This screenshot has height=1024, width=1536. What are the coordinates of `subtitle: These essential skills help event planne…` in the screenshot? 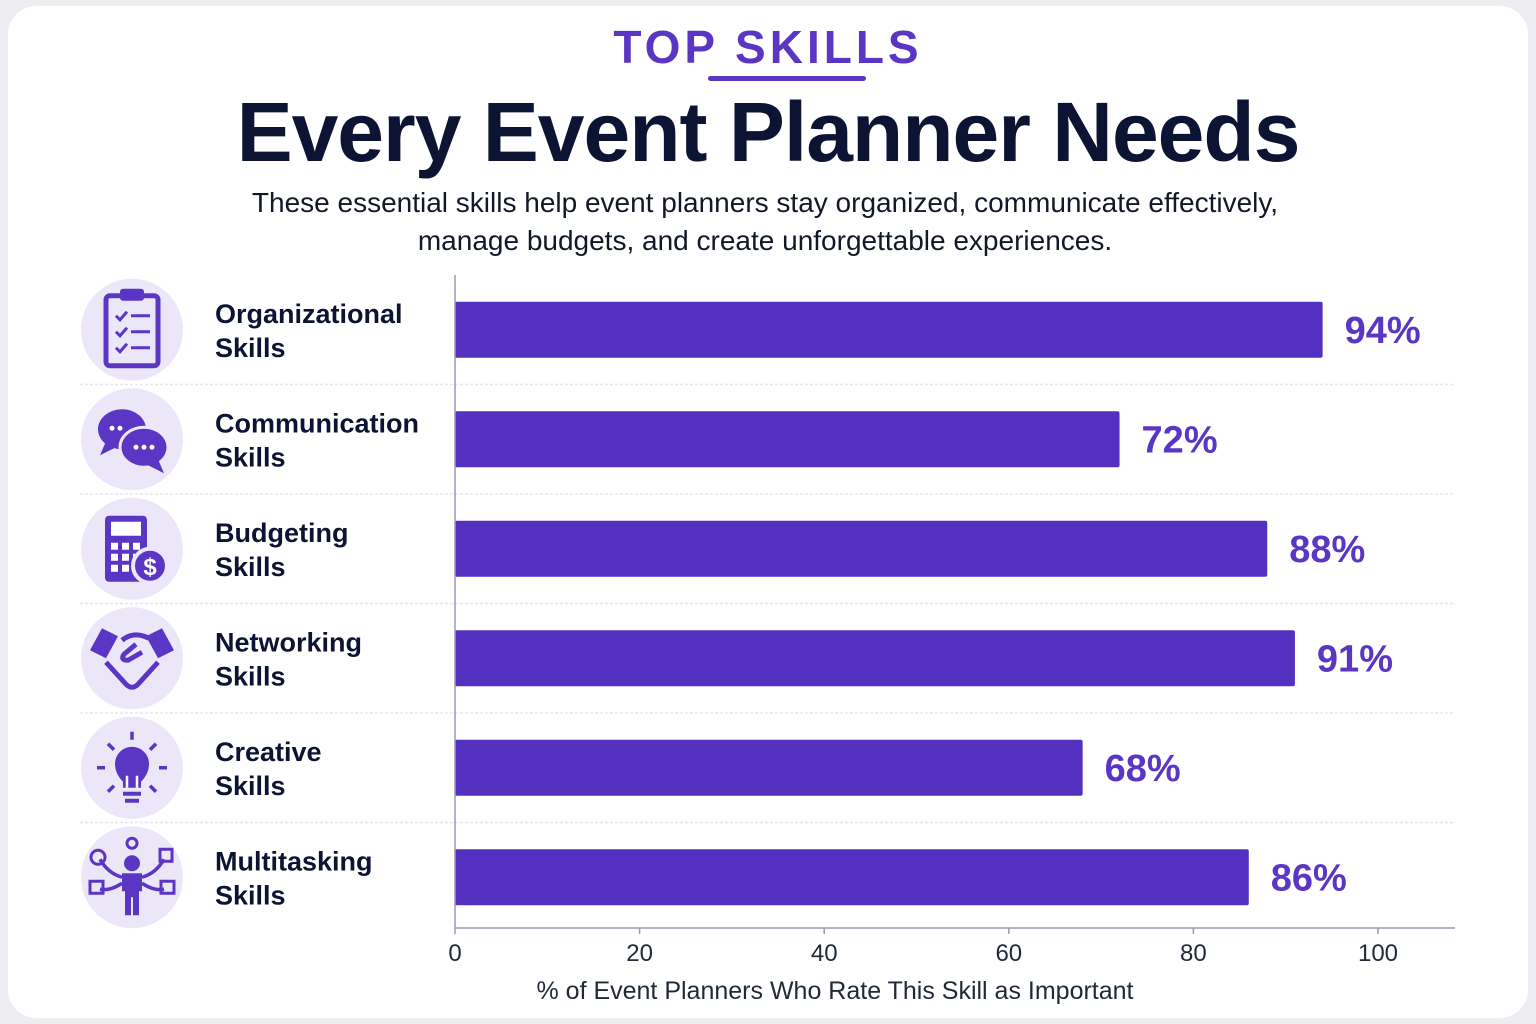 It's located at (765, 222).